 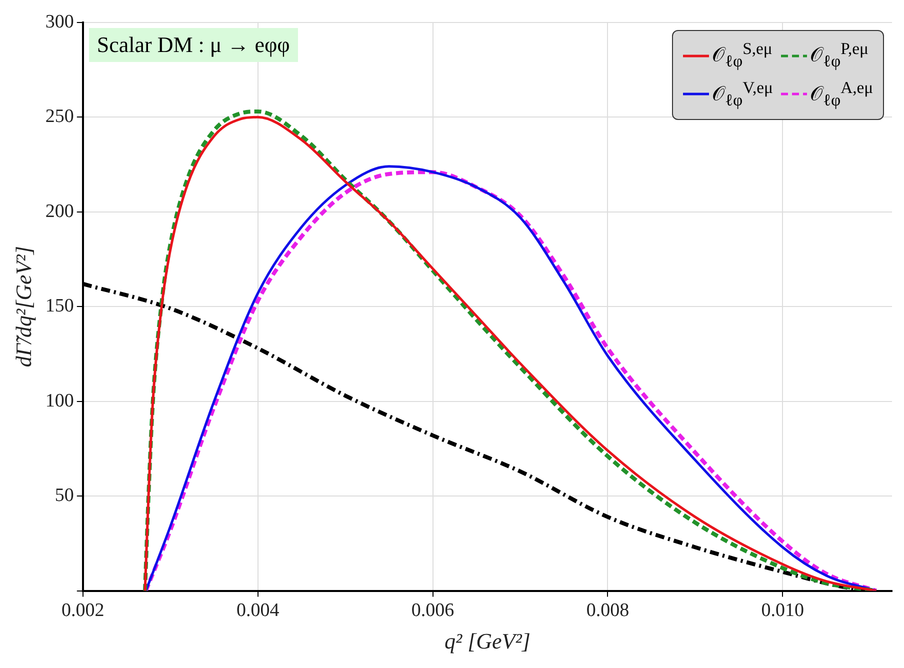 I want to click on annotation: Scalar DM : μ → eφφ, so click(x=193, y=45).